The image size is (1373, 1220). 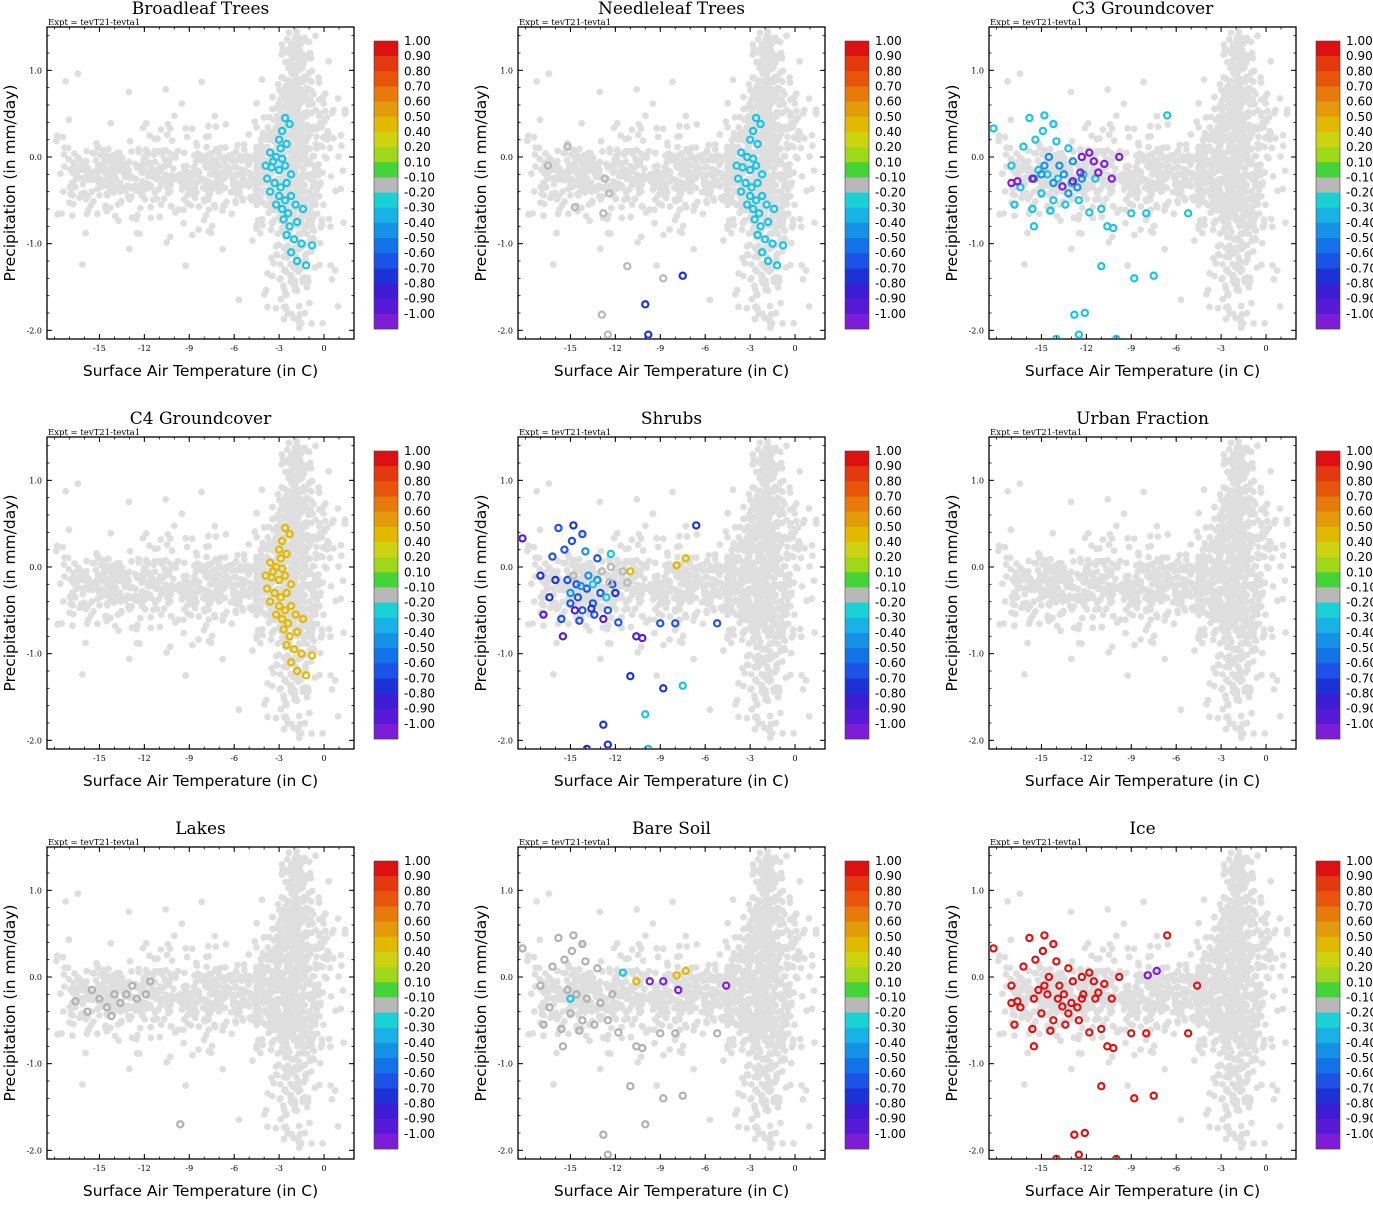 What do you see at coordinates (888, 86) in the screenshot?
I see `colorbar-label: 0.70` at bounding box center [888, 86].